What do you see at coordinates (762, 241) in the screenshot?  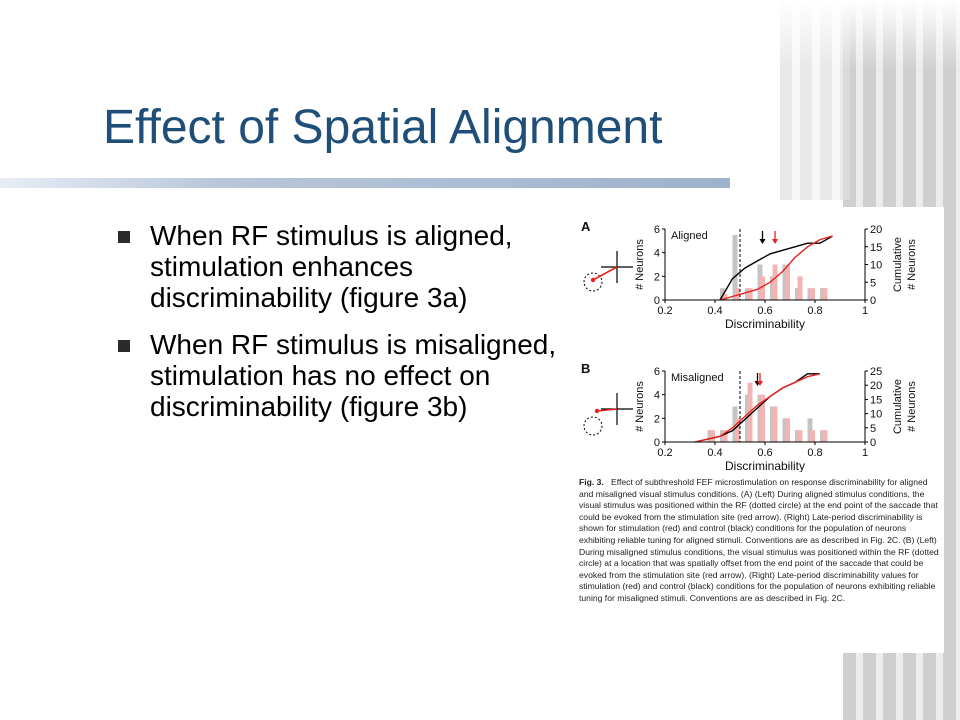 I see `control-mean-arrow-icon-head` at bounding box center [762, 241].